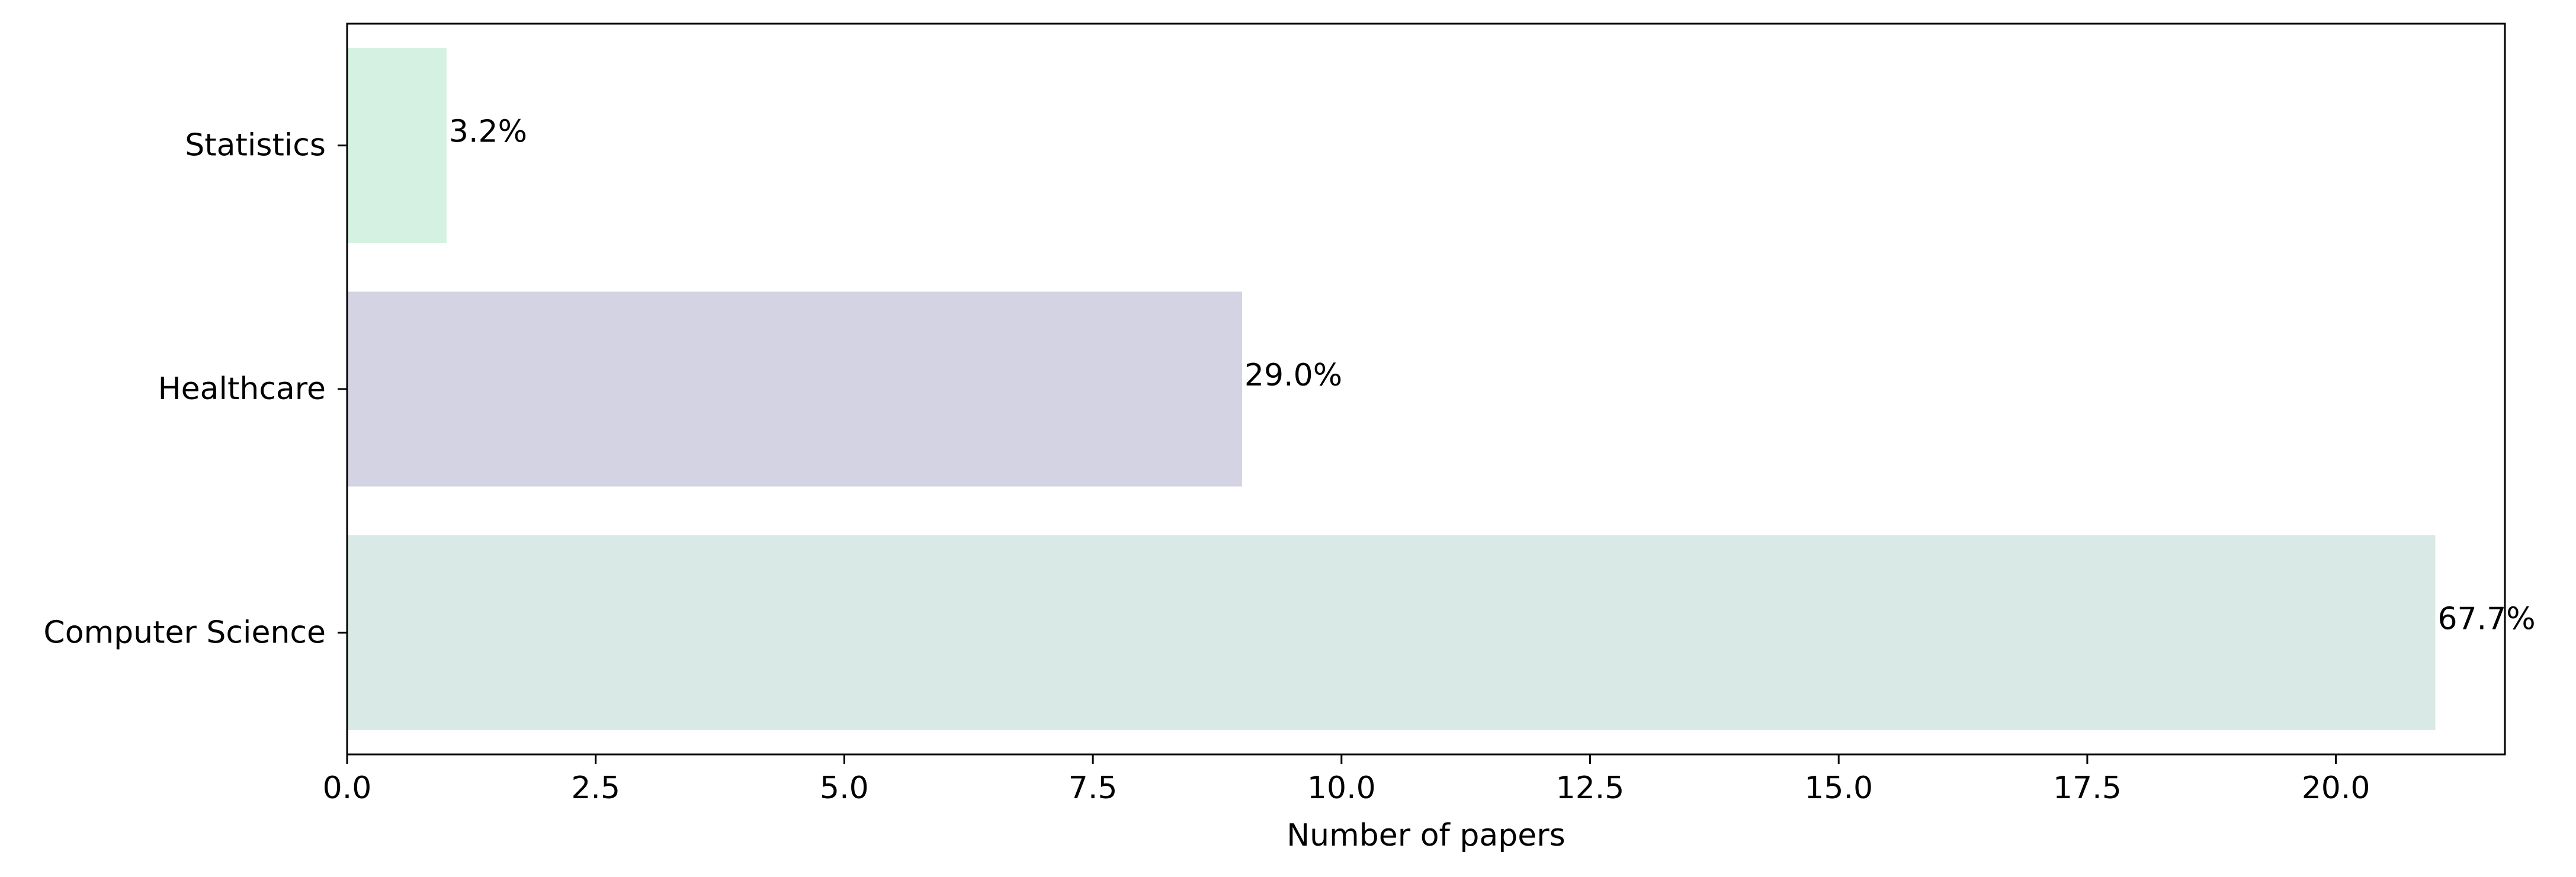 The height and width of the screenshot is (877, 2576). What do you see at coordinates (1426, 835) in the screenshot?
I see `x-axis-label: Number of papers` at bounding box center [1426, 835].